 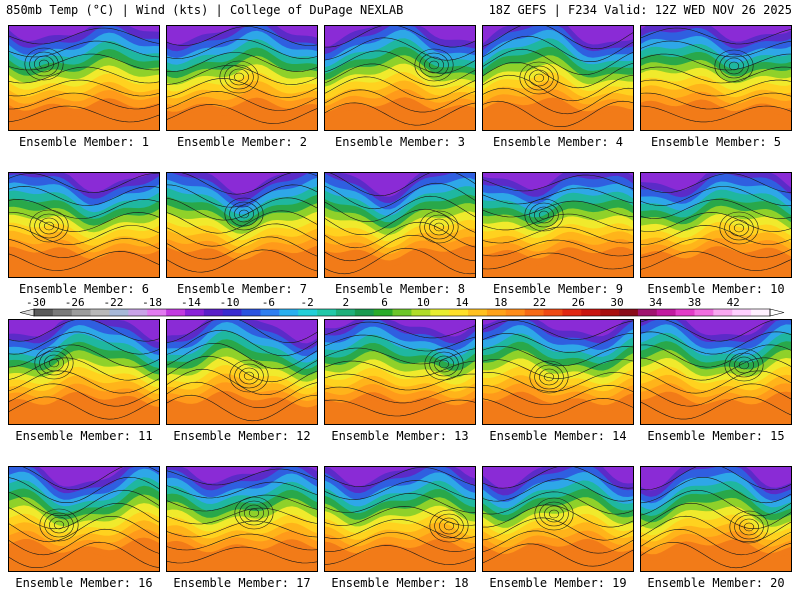 What do you see at coordinates (27, 312) in the screenshot?
I see `colorbar-min-arrow` at bounding box center [27, 312].